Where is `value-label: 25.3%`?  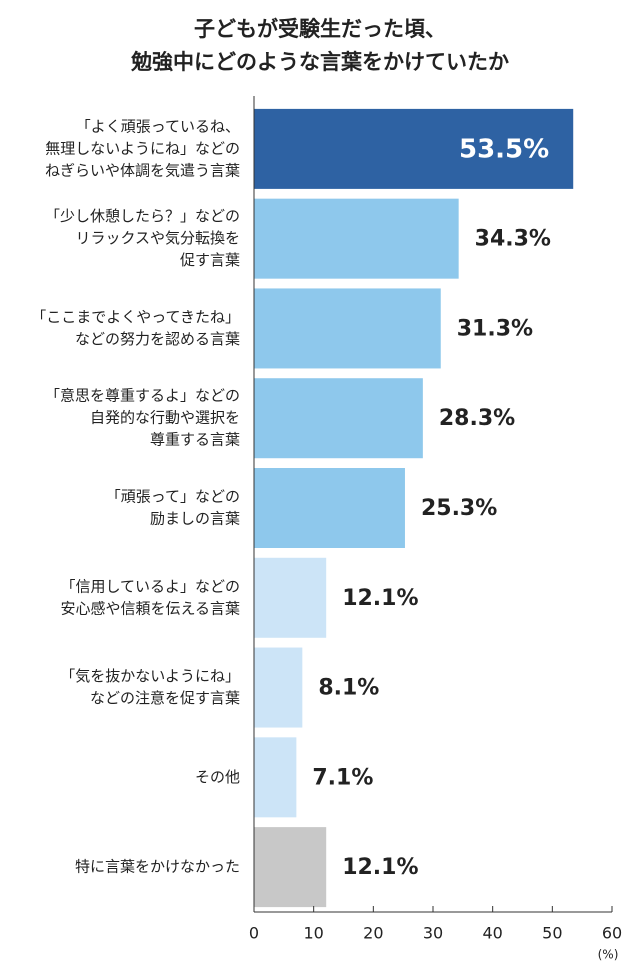 value-label: 25.3% is located at coordinates (459, 508).